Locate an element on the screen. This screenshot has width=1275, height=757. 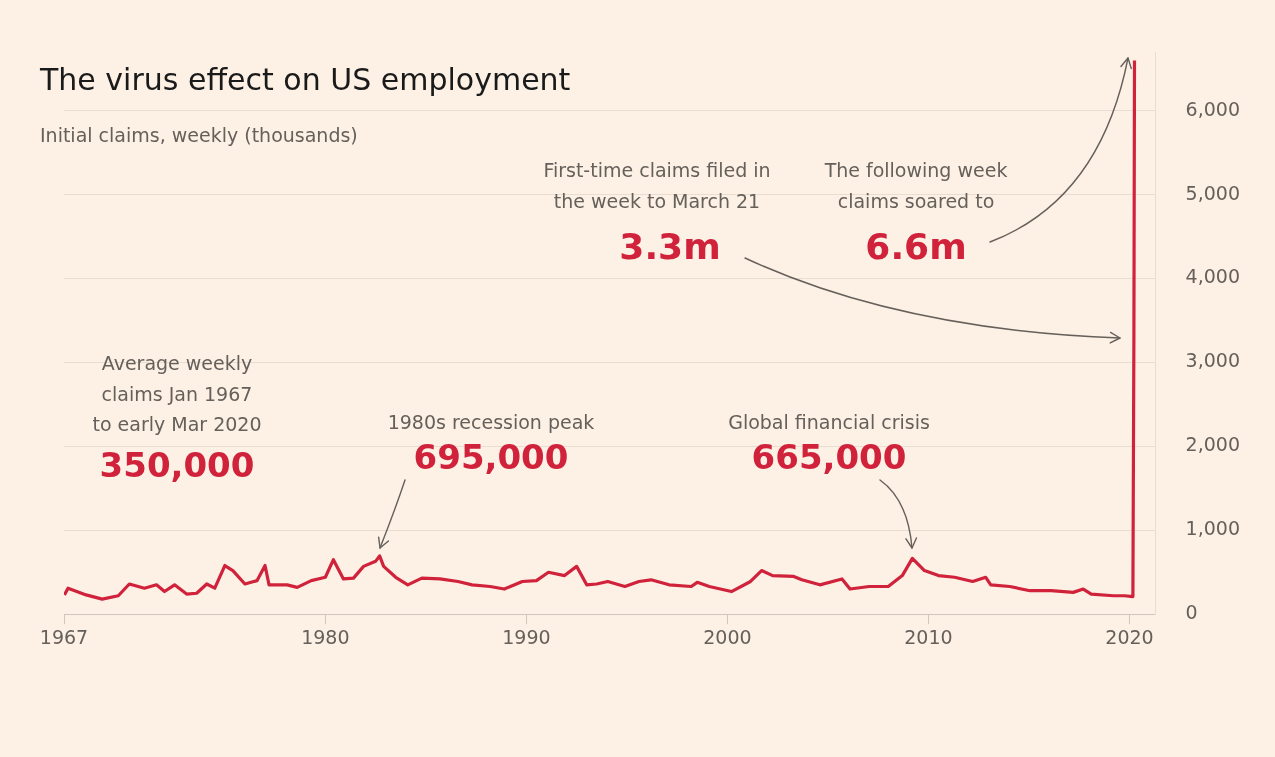
y-tick-label: 3,000 is located at coordinates (1213, 360).